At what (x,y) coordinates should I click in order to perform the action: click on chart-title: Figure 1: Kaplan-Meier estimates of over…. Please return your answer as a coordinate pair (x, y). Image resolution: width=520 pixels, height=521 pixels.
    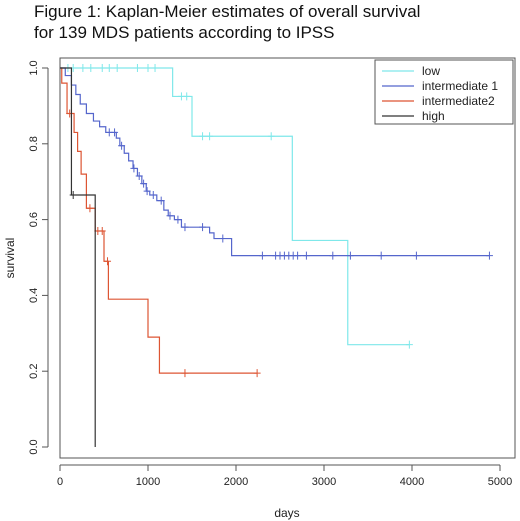
    Looking at the image, I should click on (274, 22).